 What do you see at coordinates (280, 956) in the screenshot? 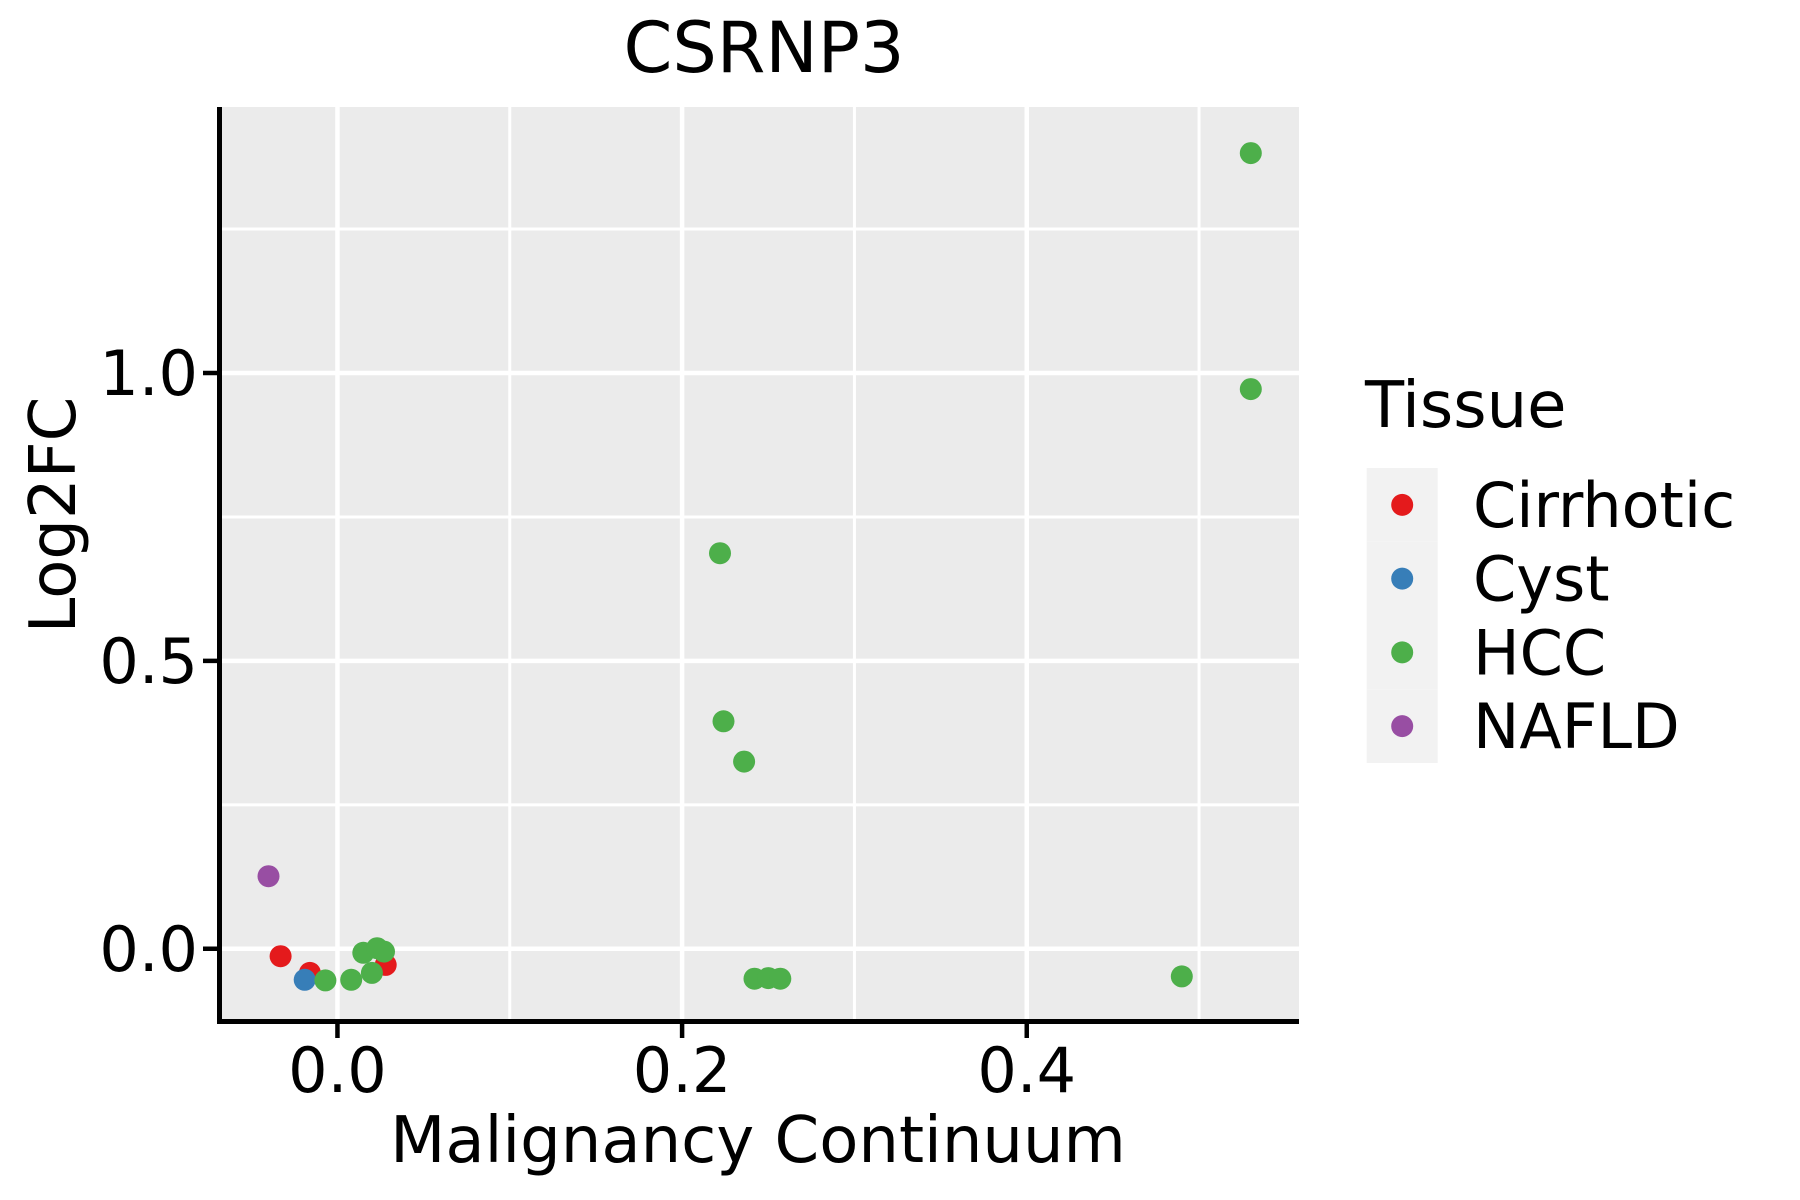
I see `data-point-cirrhotic` at bounding box center [280, 956].